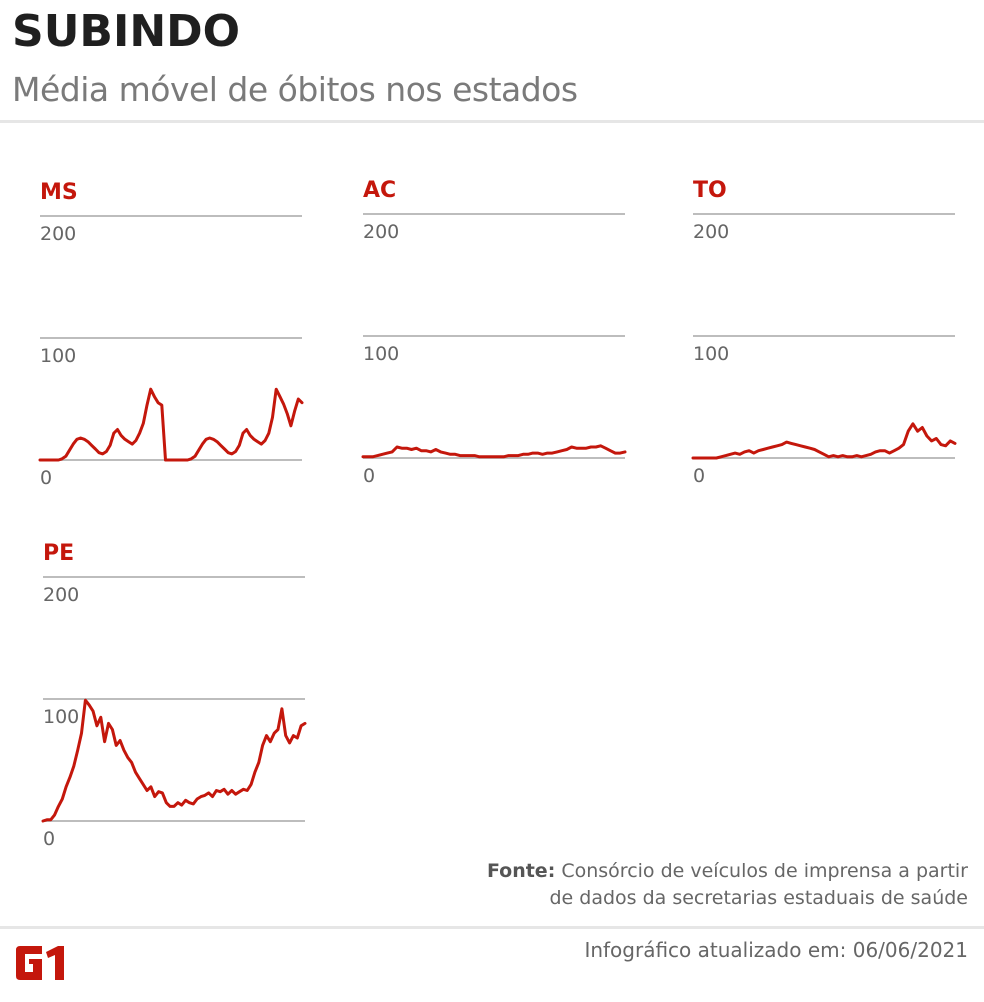 This screenshot has height=1002, width=984. Describe the element at coordinates (59, 192) in the screenshot. I see `chart-title: MS` at that location.